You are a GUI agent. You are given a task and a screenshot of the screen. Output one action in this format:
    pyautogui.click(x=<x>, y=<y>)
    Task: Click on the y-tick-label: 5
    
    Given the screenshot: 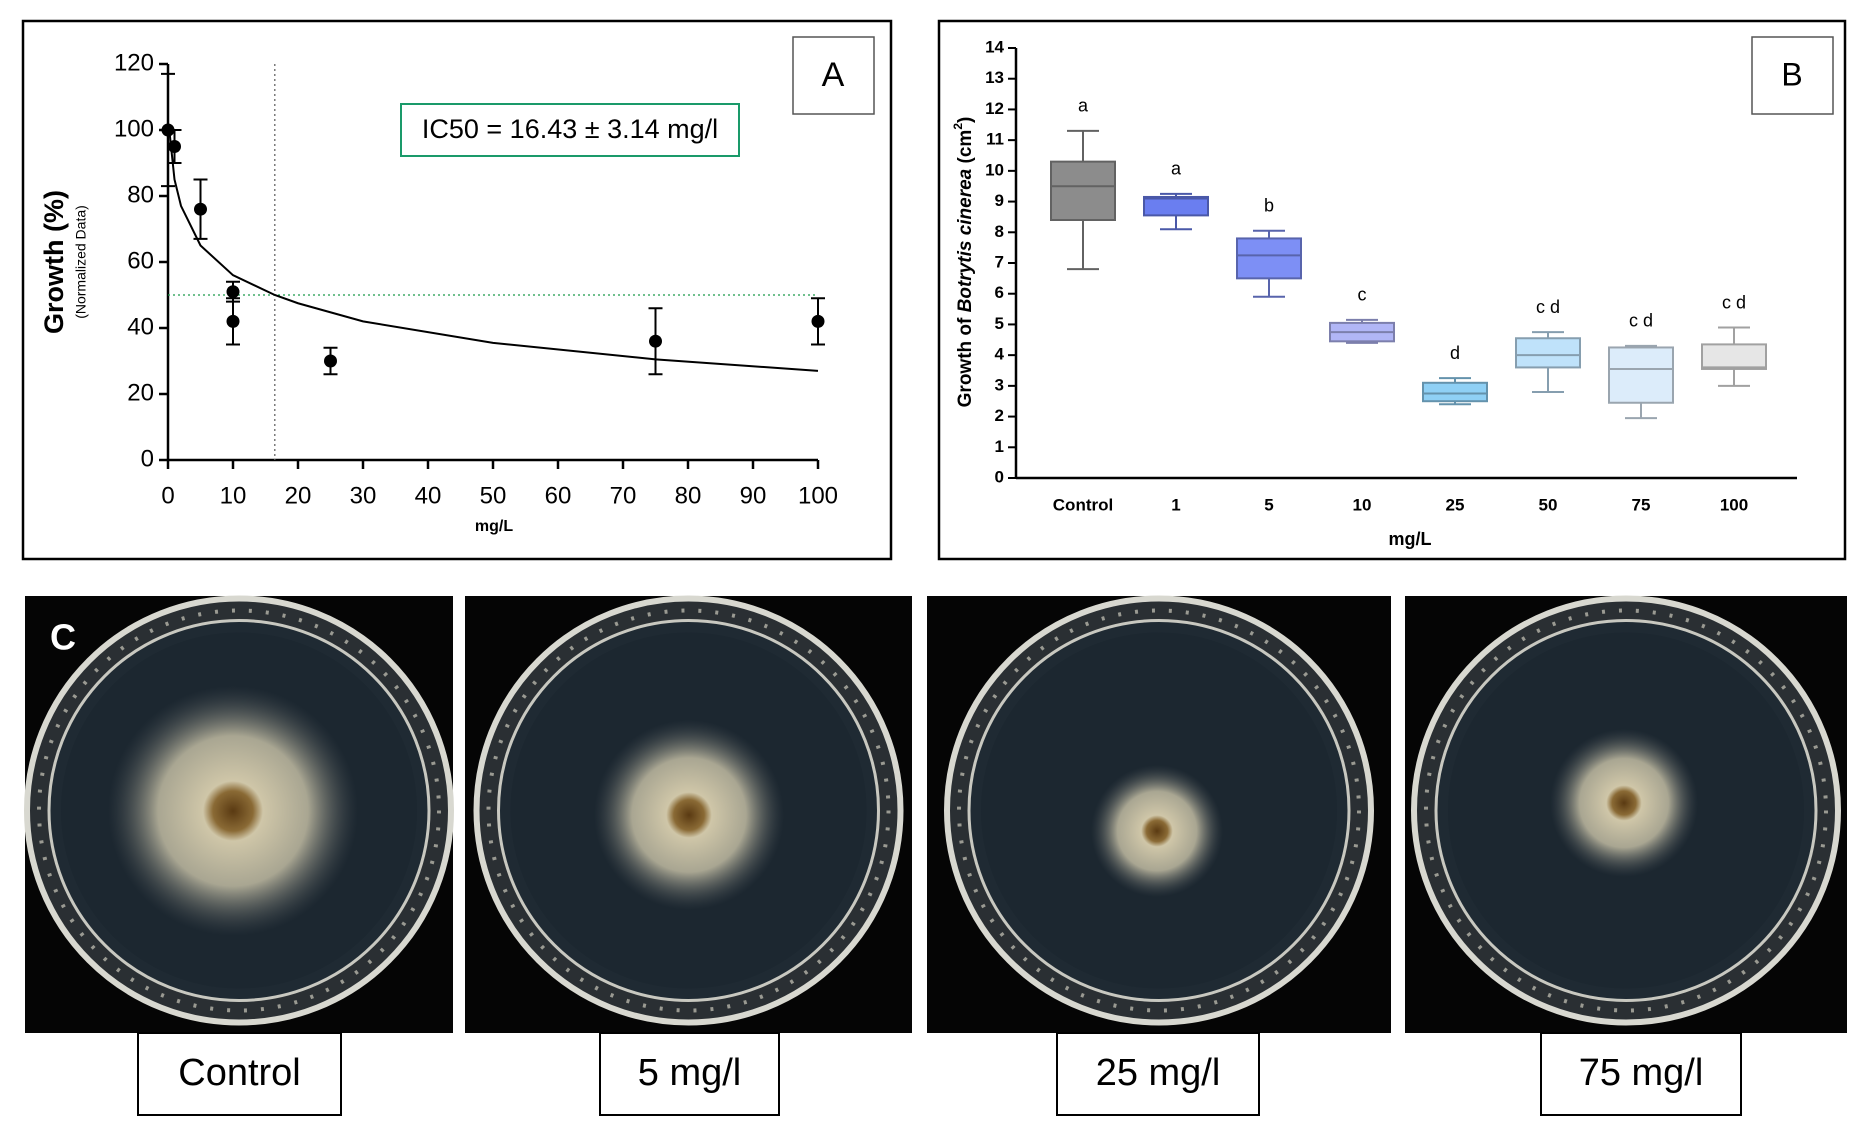 What is the action you would take?
    pyautogui.click(x=999, y=323)
    